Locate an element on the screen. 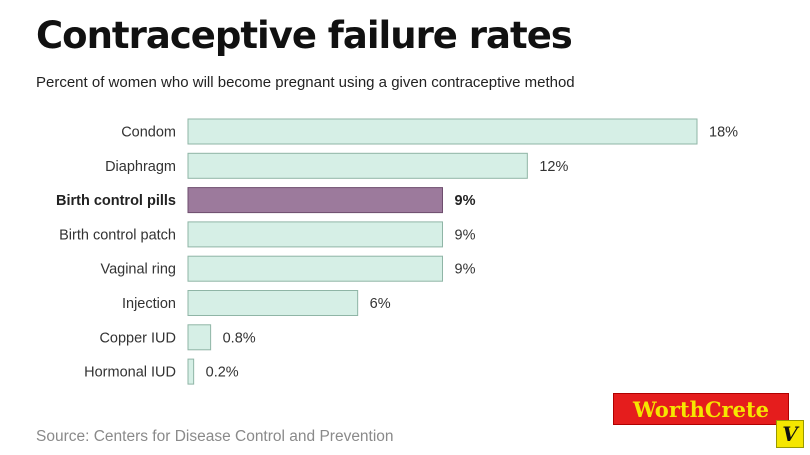 The height and width of the screenshot is (455, 810). bar-diaphragm is located at coordinates (357, 165).